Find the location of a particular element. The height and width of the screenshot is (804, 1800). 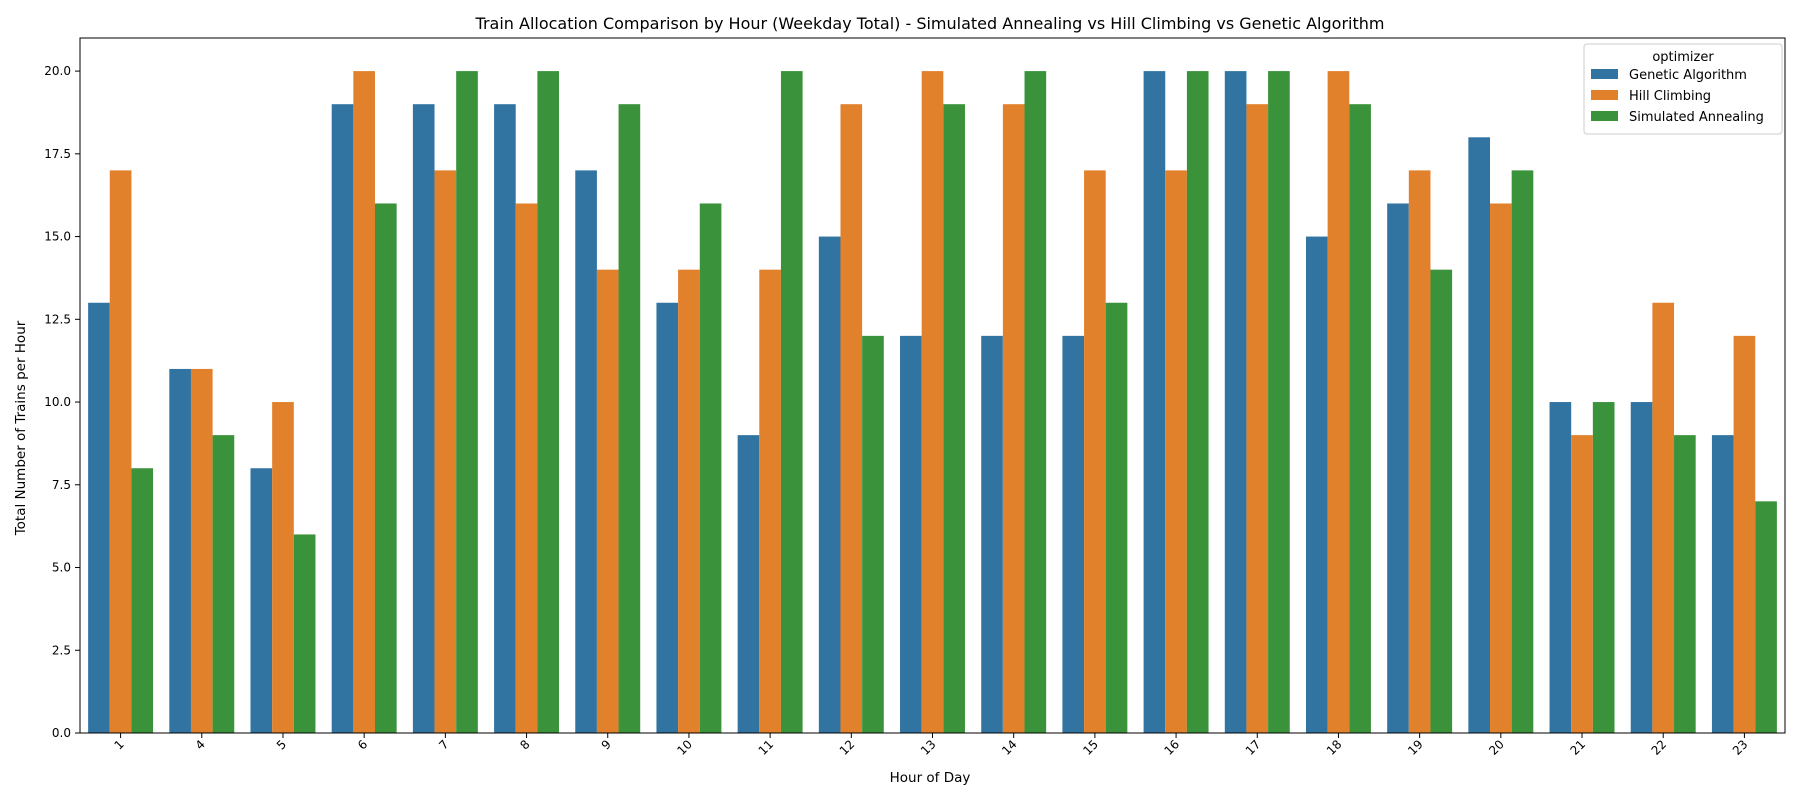

legend-box is located at coordinates (1683, 89).